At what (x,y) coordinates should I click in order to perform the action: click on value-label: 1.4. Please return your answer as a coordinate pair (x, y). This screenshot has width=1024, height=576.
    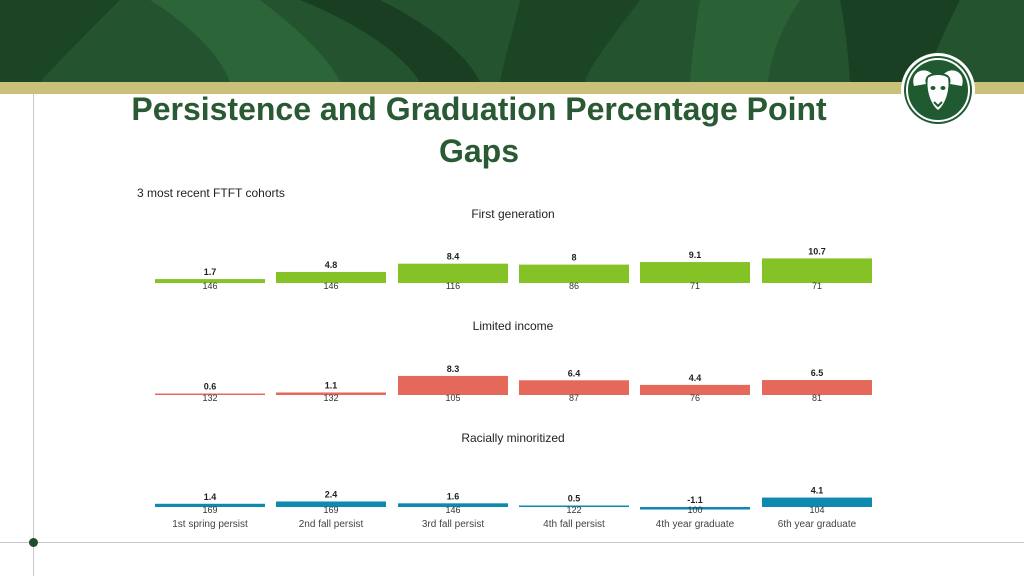
    Looking at the image, I should click on (210, 497).